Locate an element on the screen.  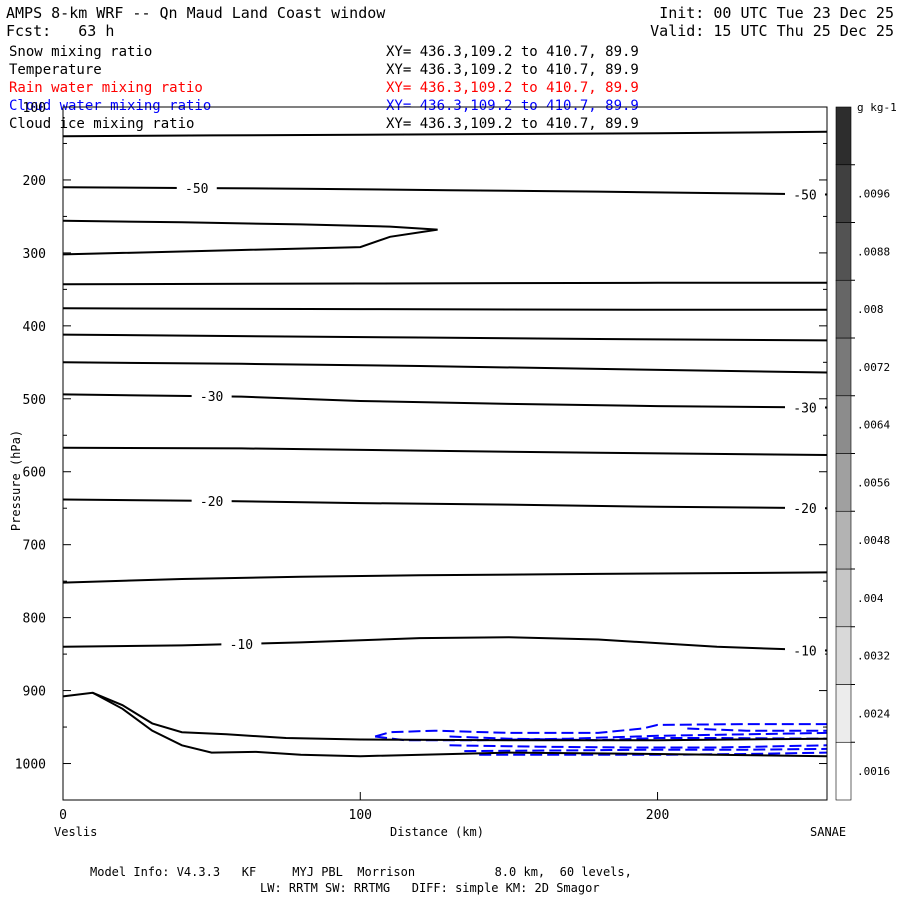
y-tick-label: 600 is located at coordinates (34, 473).